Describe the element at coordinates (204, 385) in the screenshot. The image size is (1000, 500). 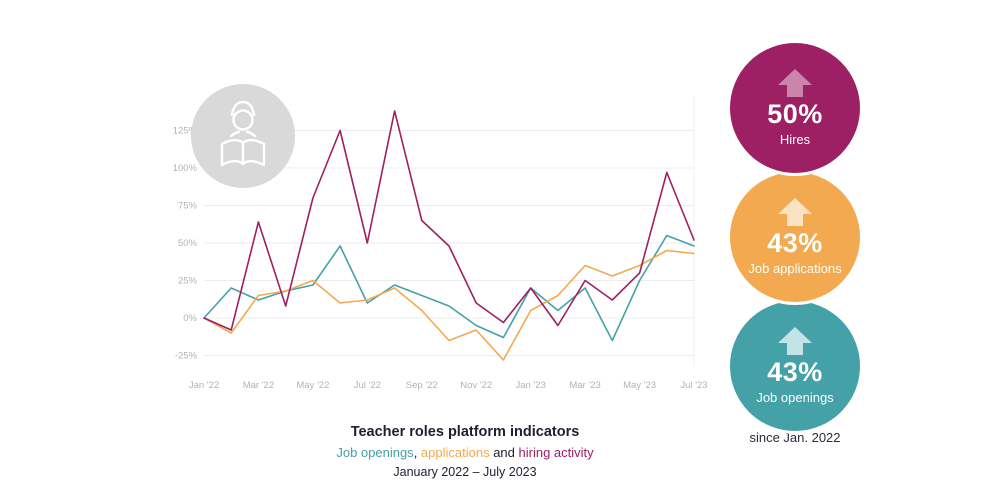
I see `svg-text: Jan '22` at that location.